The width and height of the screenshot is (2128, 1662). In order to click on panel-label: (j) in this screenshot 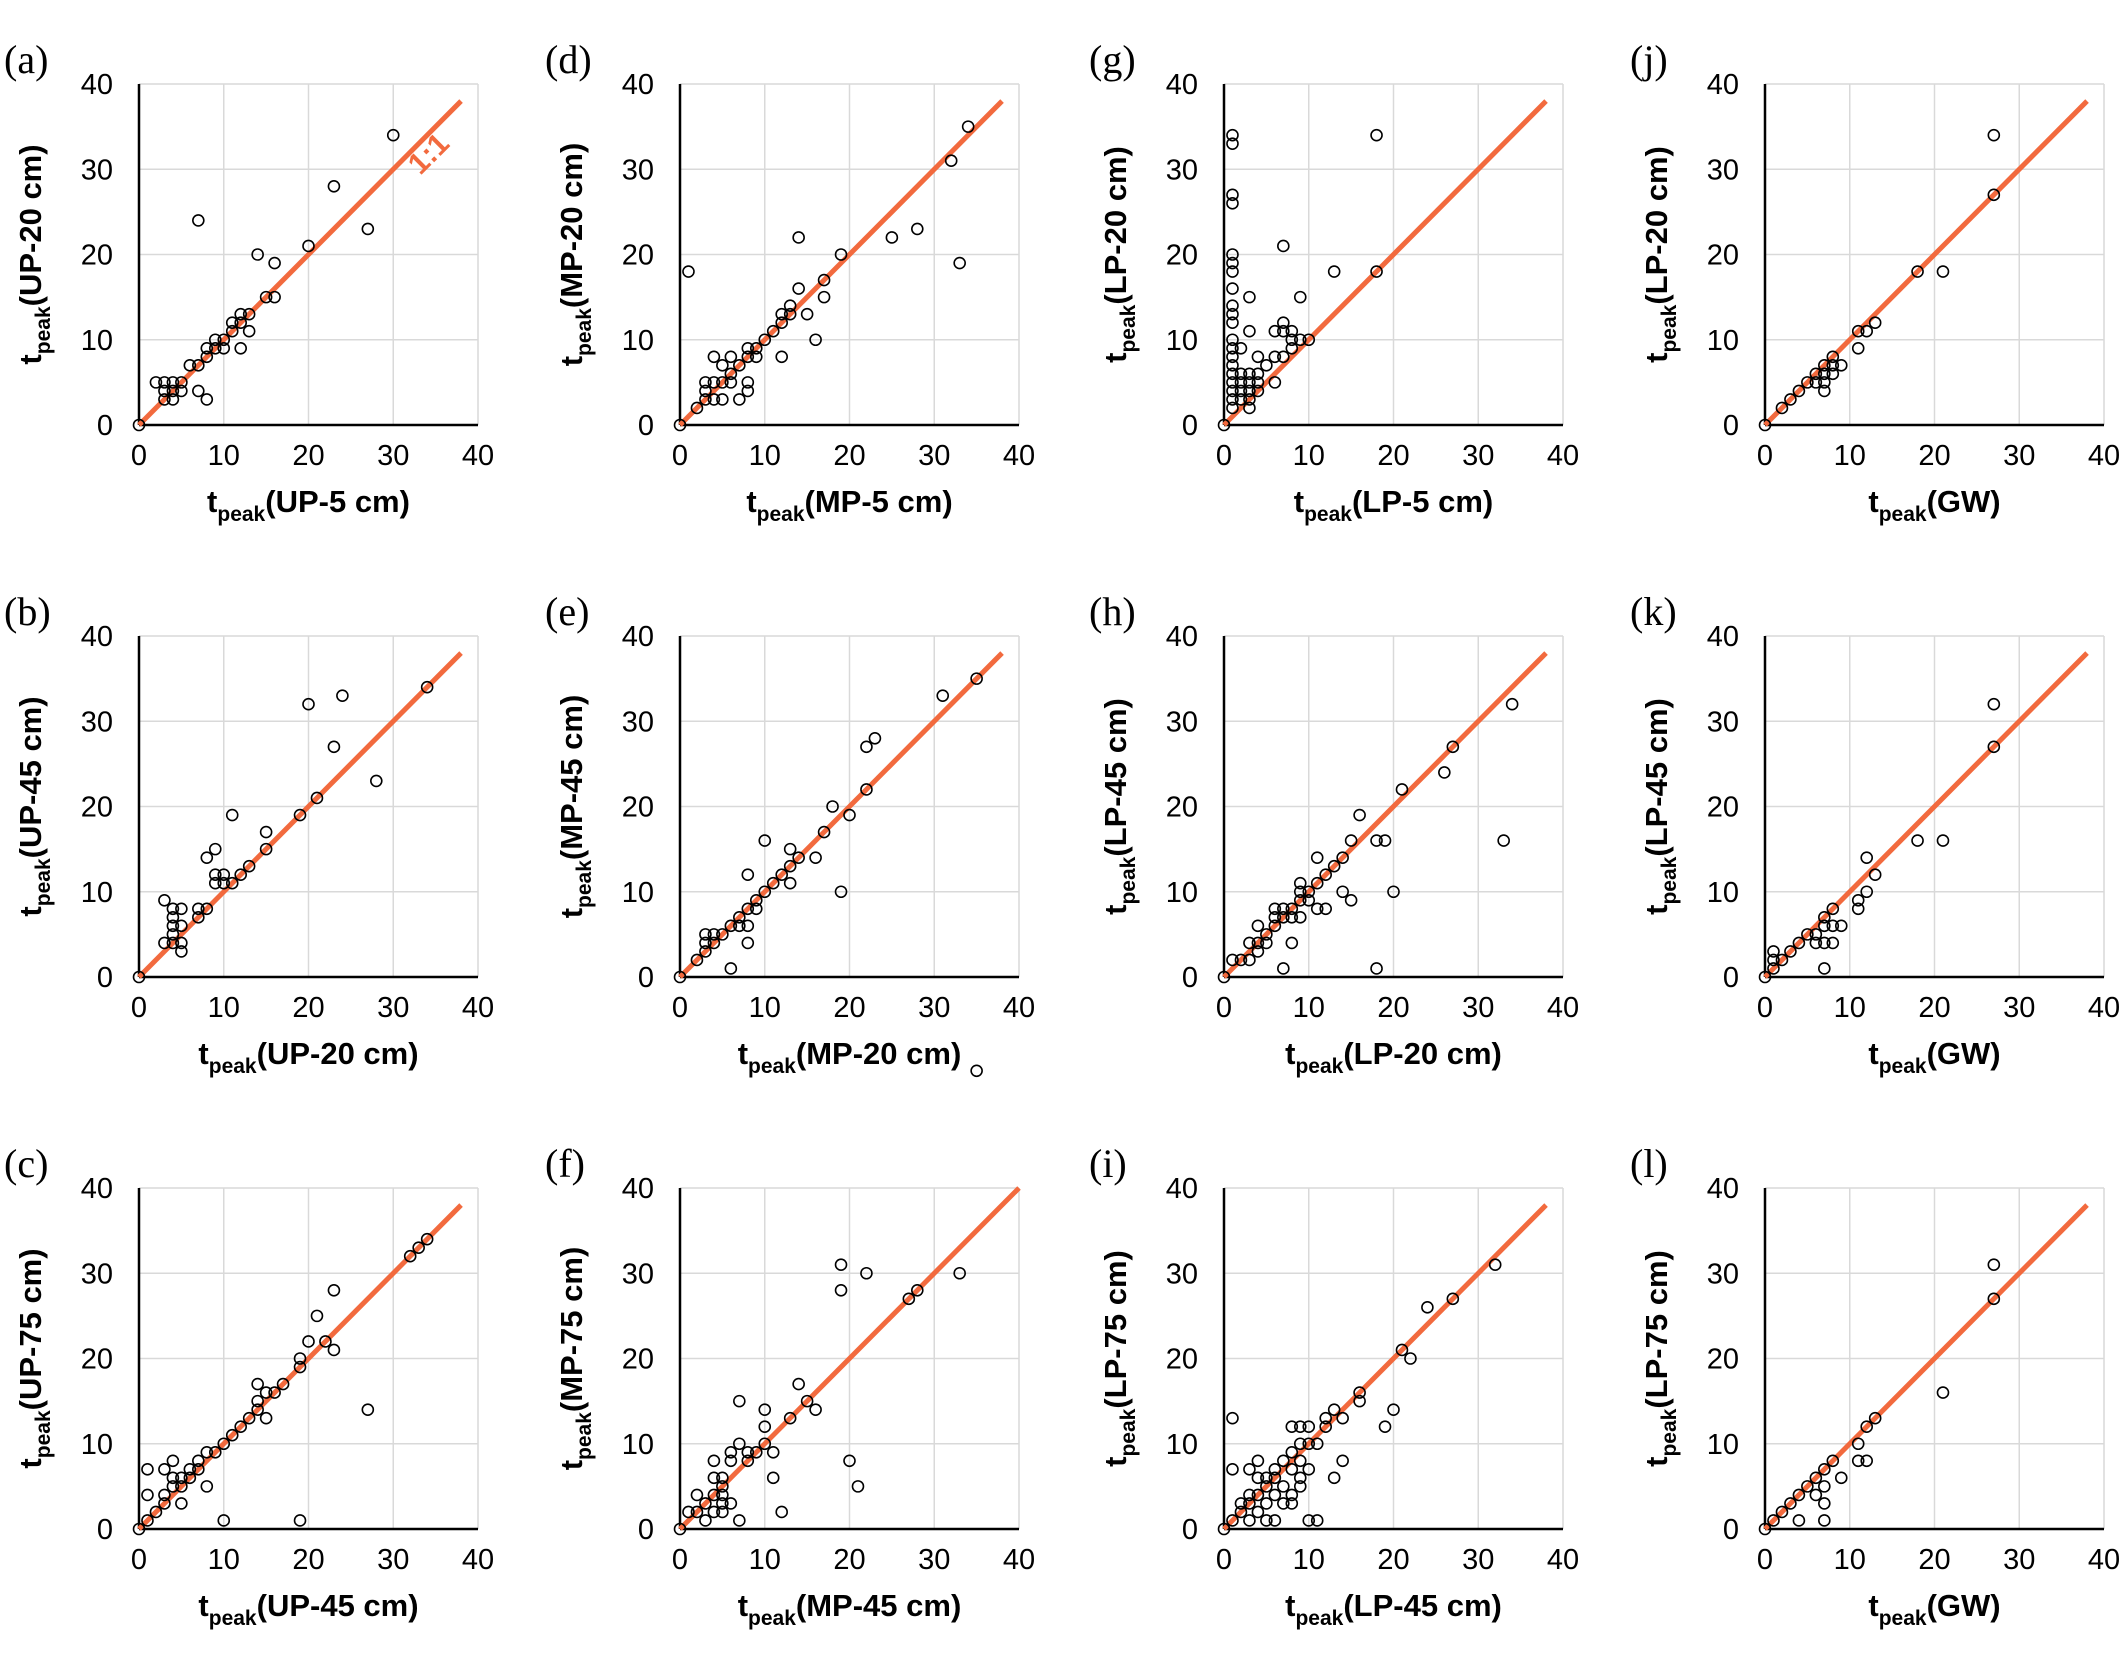, I will do `click(1649, 59)`.